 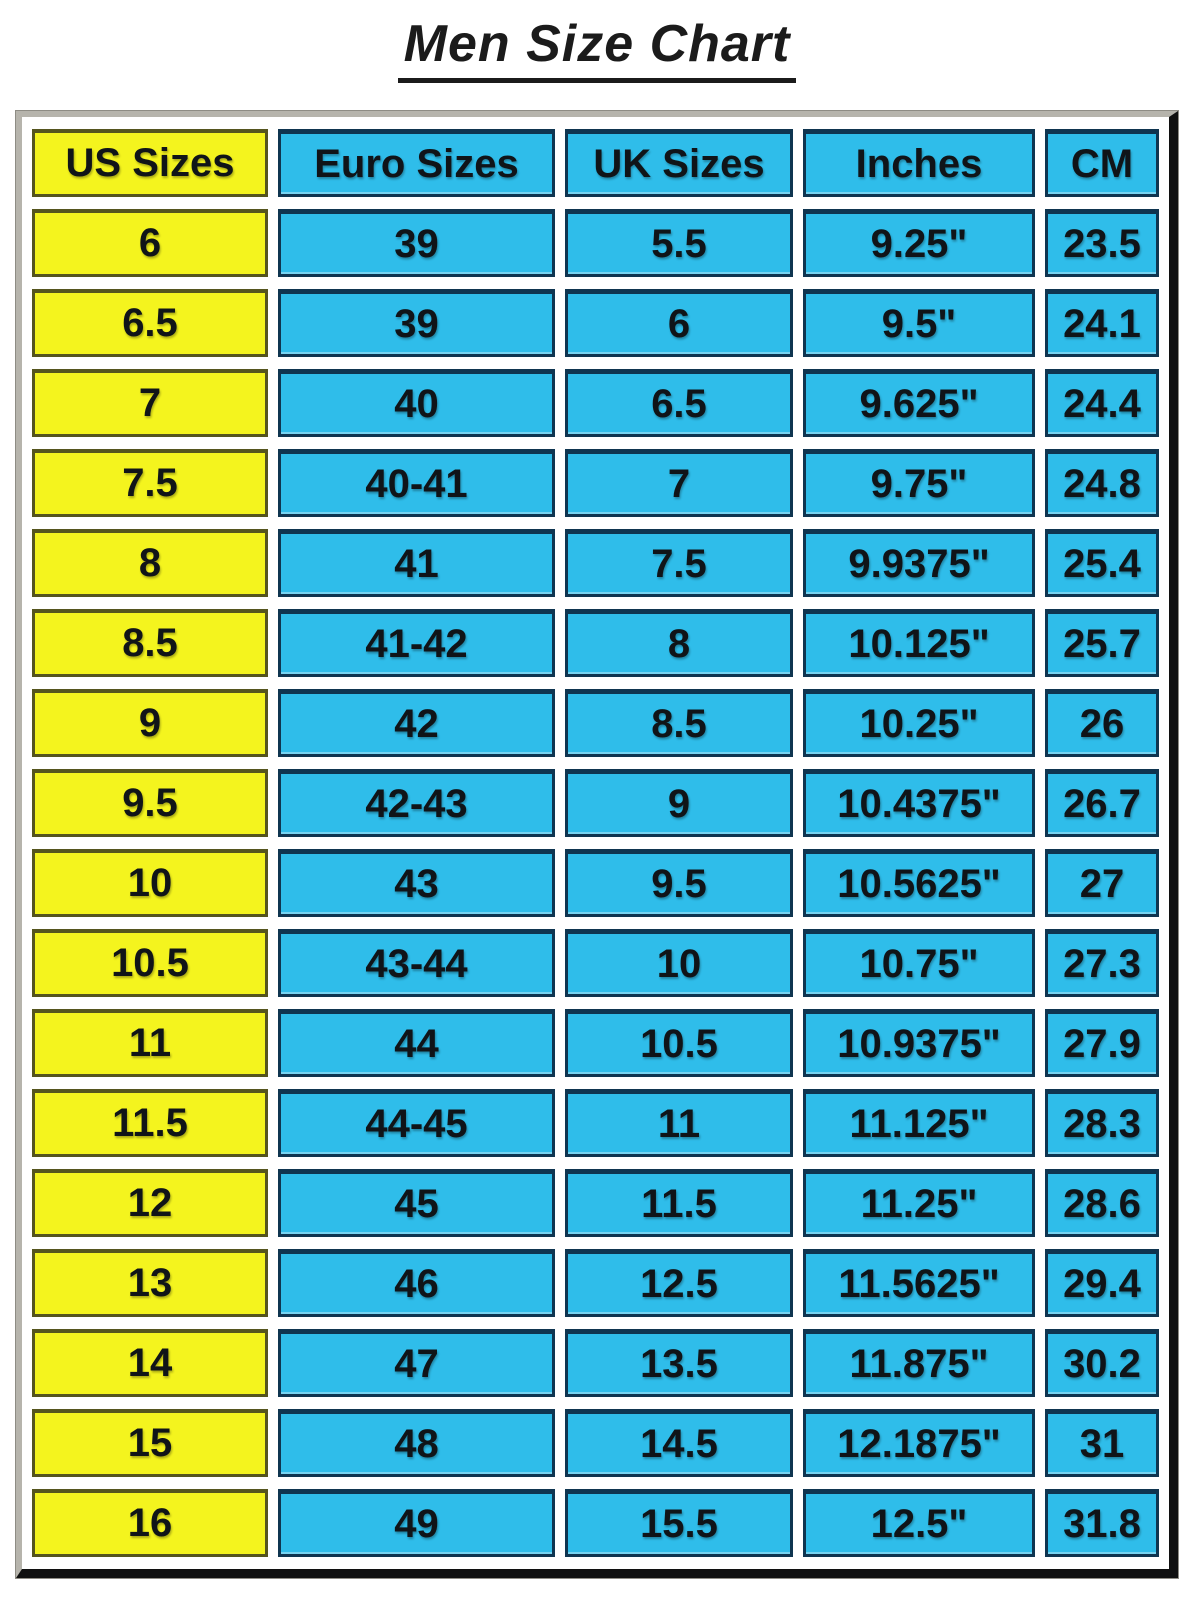 What do you see at coordinates (919, 163) in the screenshot?
I see `column-header-inches: Inches` at bounding box center [919, 163].